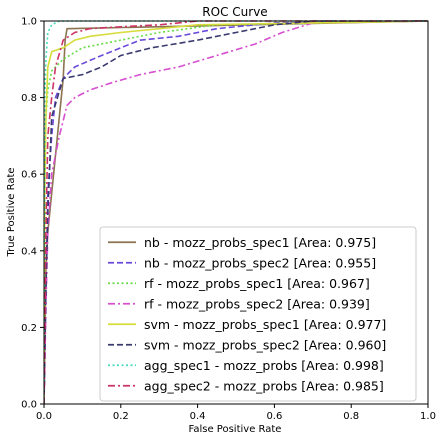 This screenshot has width=440, height=439. Describe the element at coordinates (29, 328) in the screenshot. I see `y-tick-label: 0.2` at that location.